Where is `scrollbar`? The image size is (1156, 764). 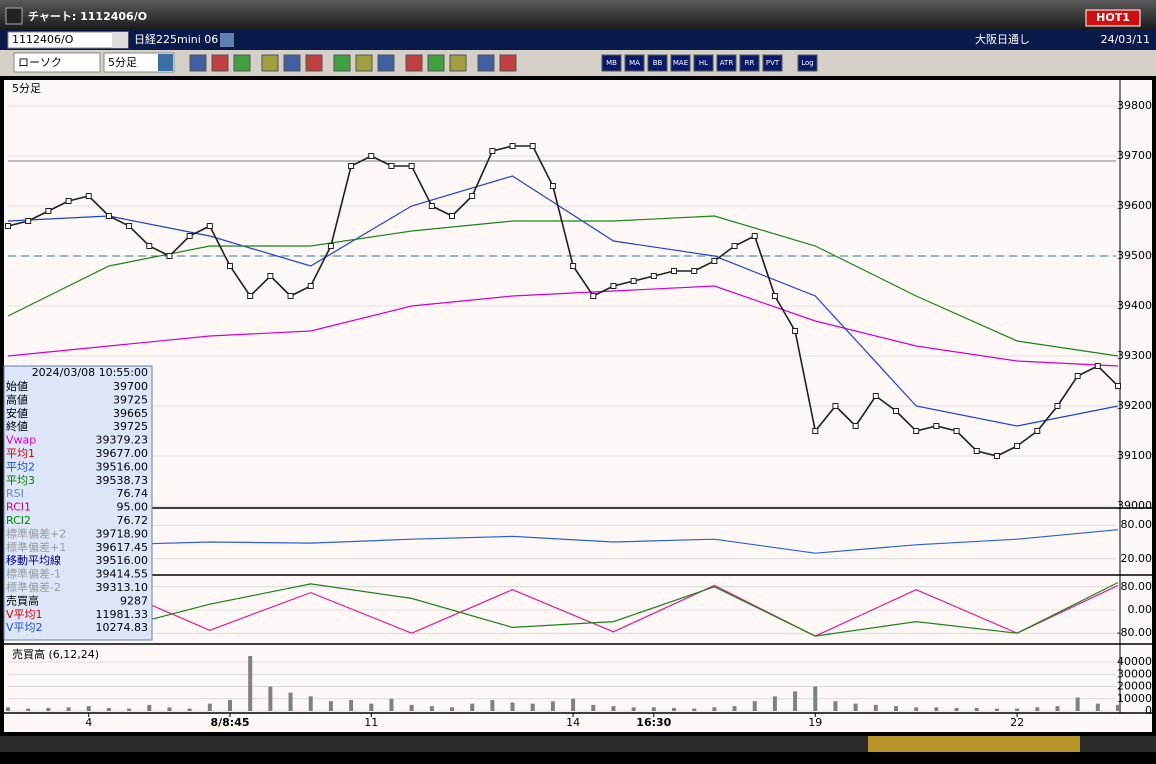 scrollbar is located at coordinates (578, 744).